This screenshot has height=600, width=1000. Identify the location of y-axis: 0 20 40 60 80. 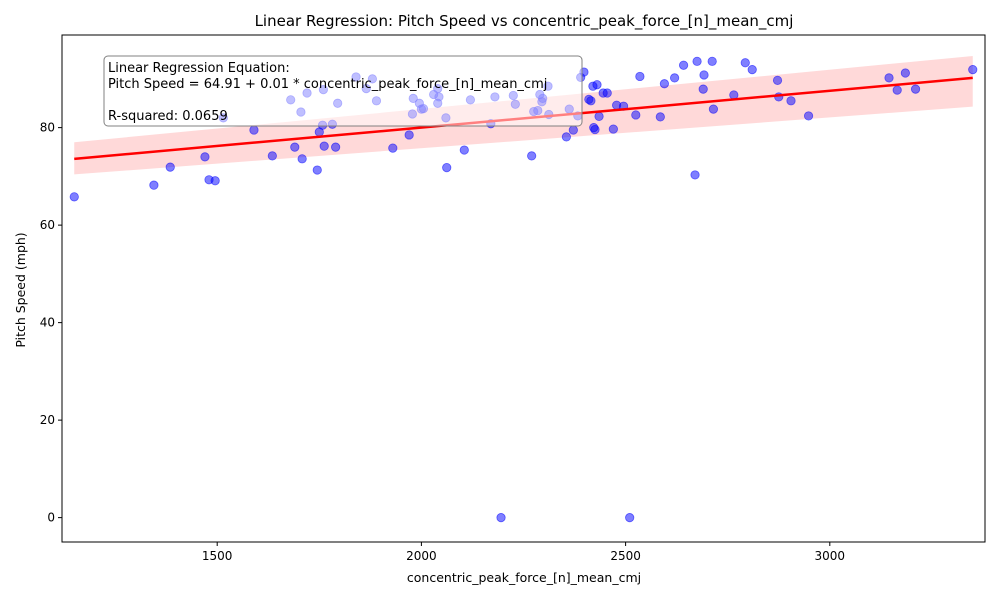
(51, 323).